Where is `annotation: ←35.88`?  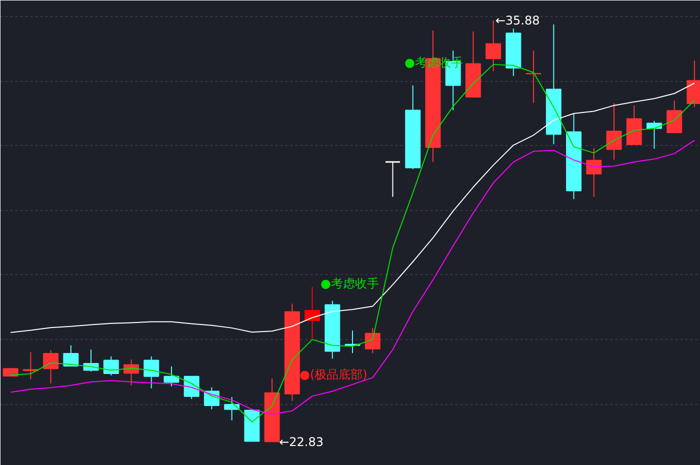
annotation: ←35.88 is located at coordinates (517, 21).